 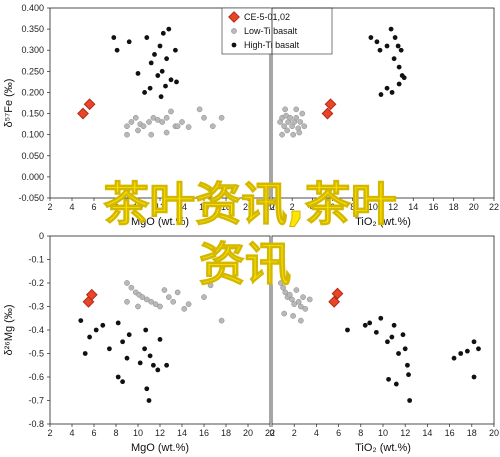 What do you see at coordinates (32, 50) in the screenshot?
I see `y-tick-label: 0.300` at bounding box center [32, 50].